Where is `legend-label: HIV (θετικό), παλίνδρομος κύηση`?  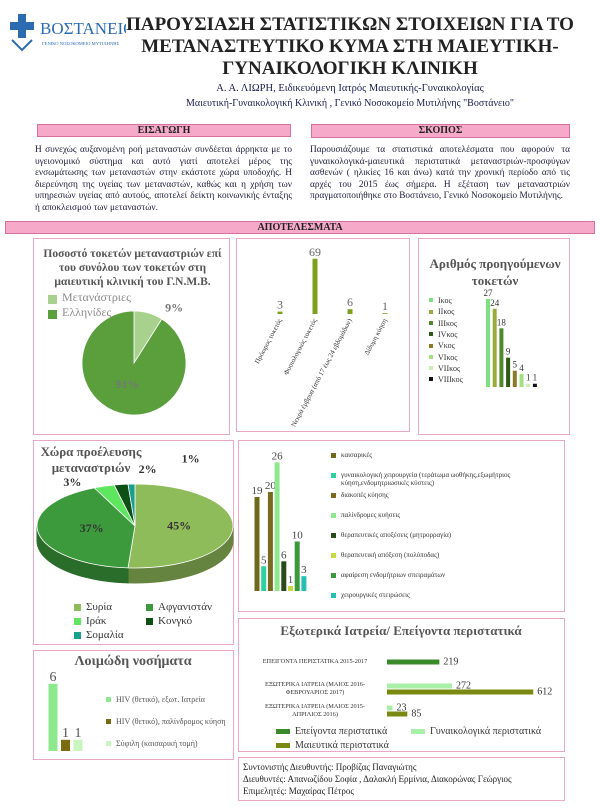
legend-label: HIV (θετικό), παλίνδρομος κύηση is located at coordinates (171, 721).